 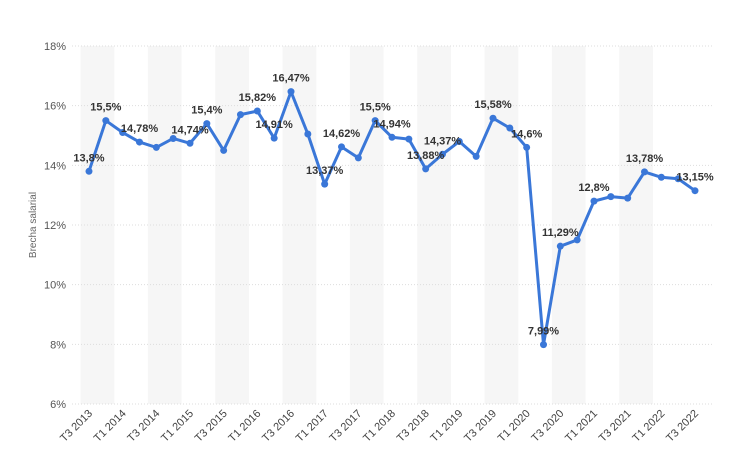 I want to click on value-label: 7,99%, so click(x=543, y=332).